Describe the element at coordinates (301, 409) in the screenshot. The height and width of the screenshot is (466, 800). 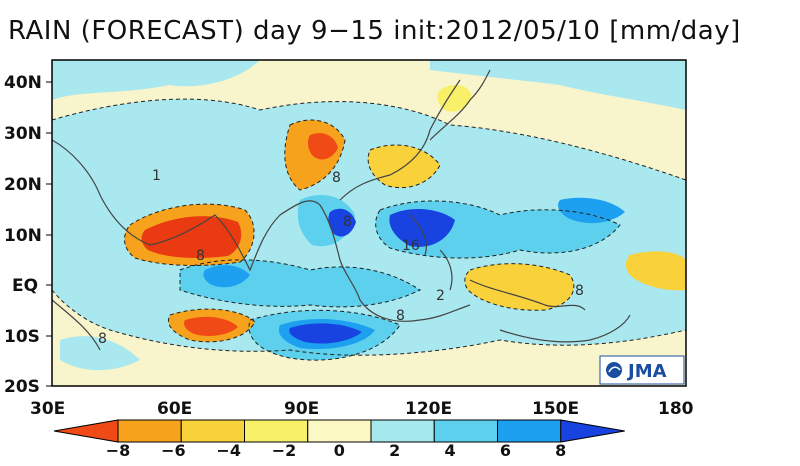
I see `lon-label-90e: 90E` at that location.